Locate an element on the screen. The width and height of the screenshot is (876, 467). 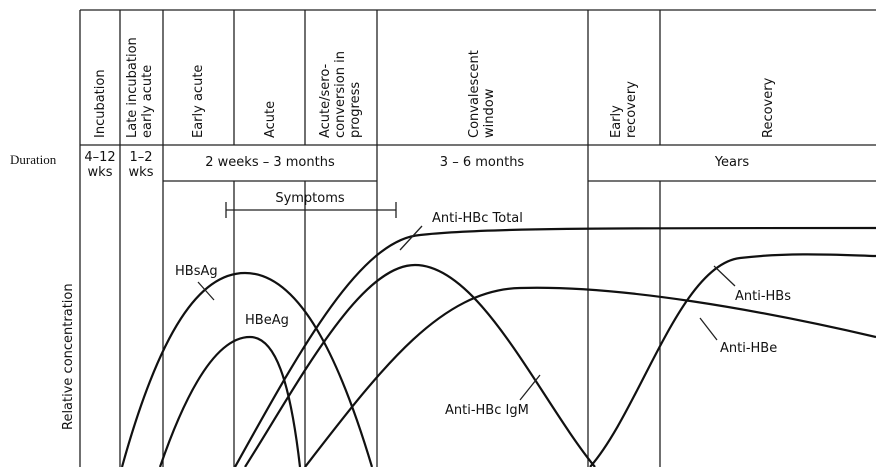
duration-label: Duration is located at coordinates (33, 159).